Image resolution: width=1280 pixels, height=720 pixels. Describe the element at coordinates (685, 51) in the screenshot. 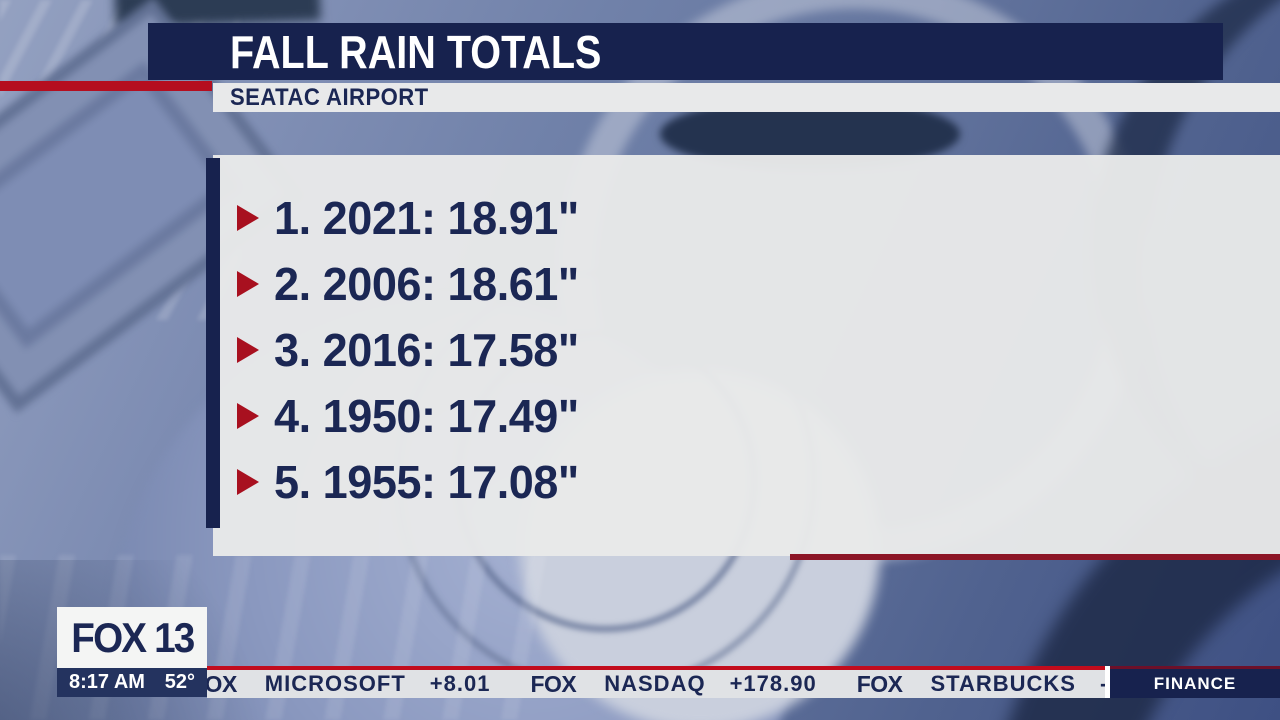

I see `headline-bar: FALL RAIN TOTALS` at that location.